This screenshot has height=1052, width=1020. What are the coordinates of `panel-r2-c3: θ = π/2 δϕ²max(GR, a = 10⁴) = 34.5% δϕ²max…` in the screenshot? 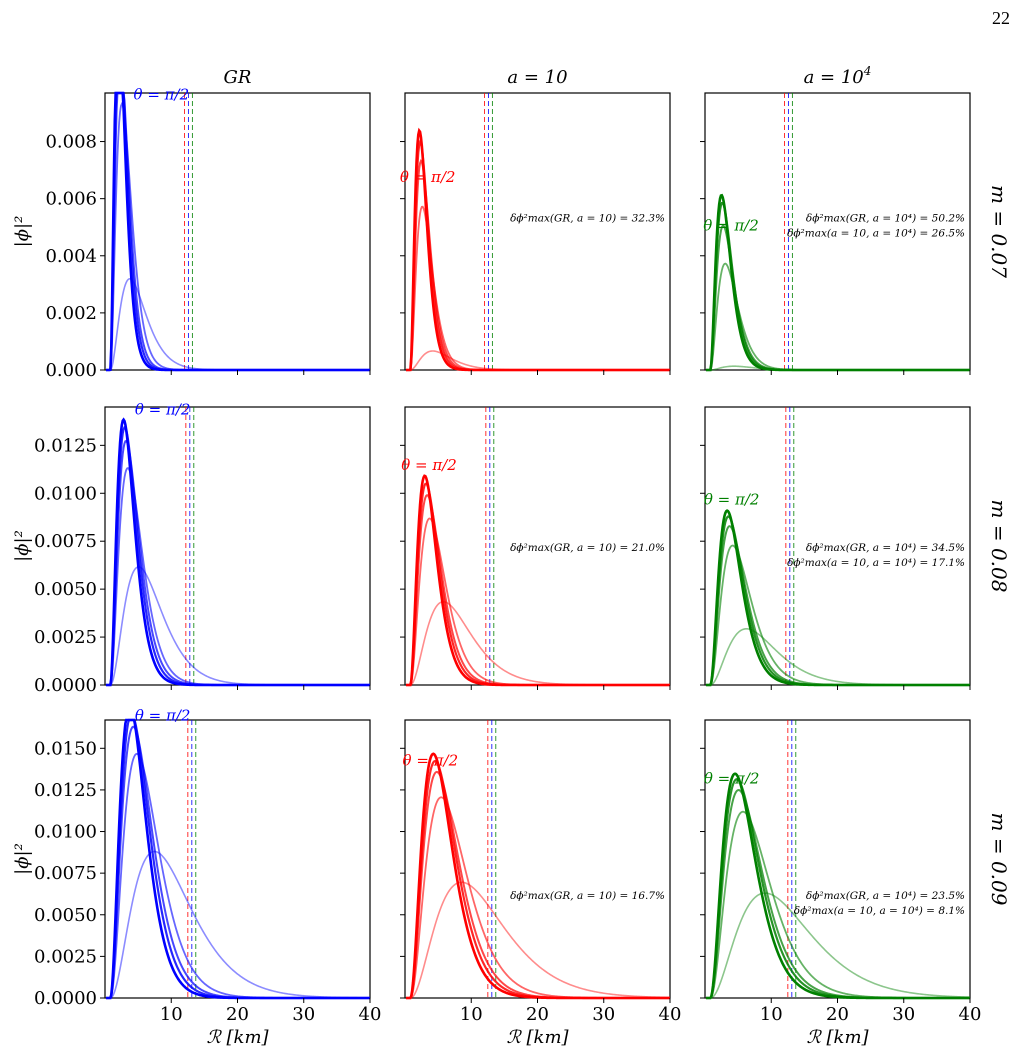 It's located at (835, 548).